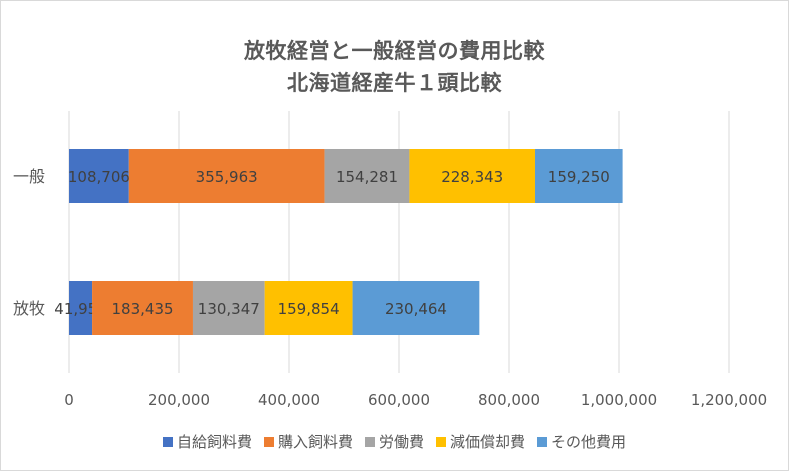 The image size is (789, 471). I want to click on x-tick-label: 1,200,000, so click(729, 400).